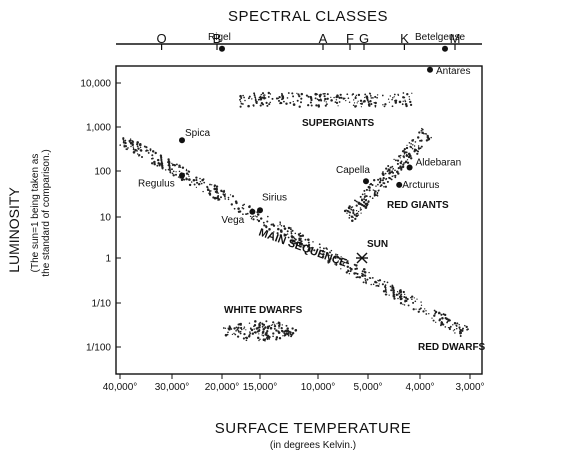 The height and width of the screenshot is (474, 580). What do you see at coordinates (232, 220) in the screenshot?
I see `star-label-vega: Vega` at bounding box center [232, 220].